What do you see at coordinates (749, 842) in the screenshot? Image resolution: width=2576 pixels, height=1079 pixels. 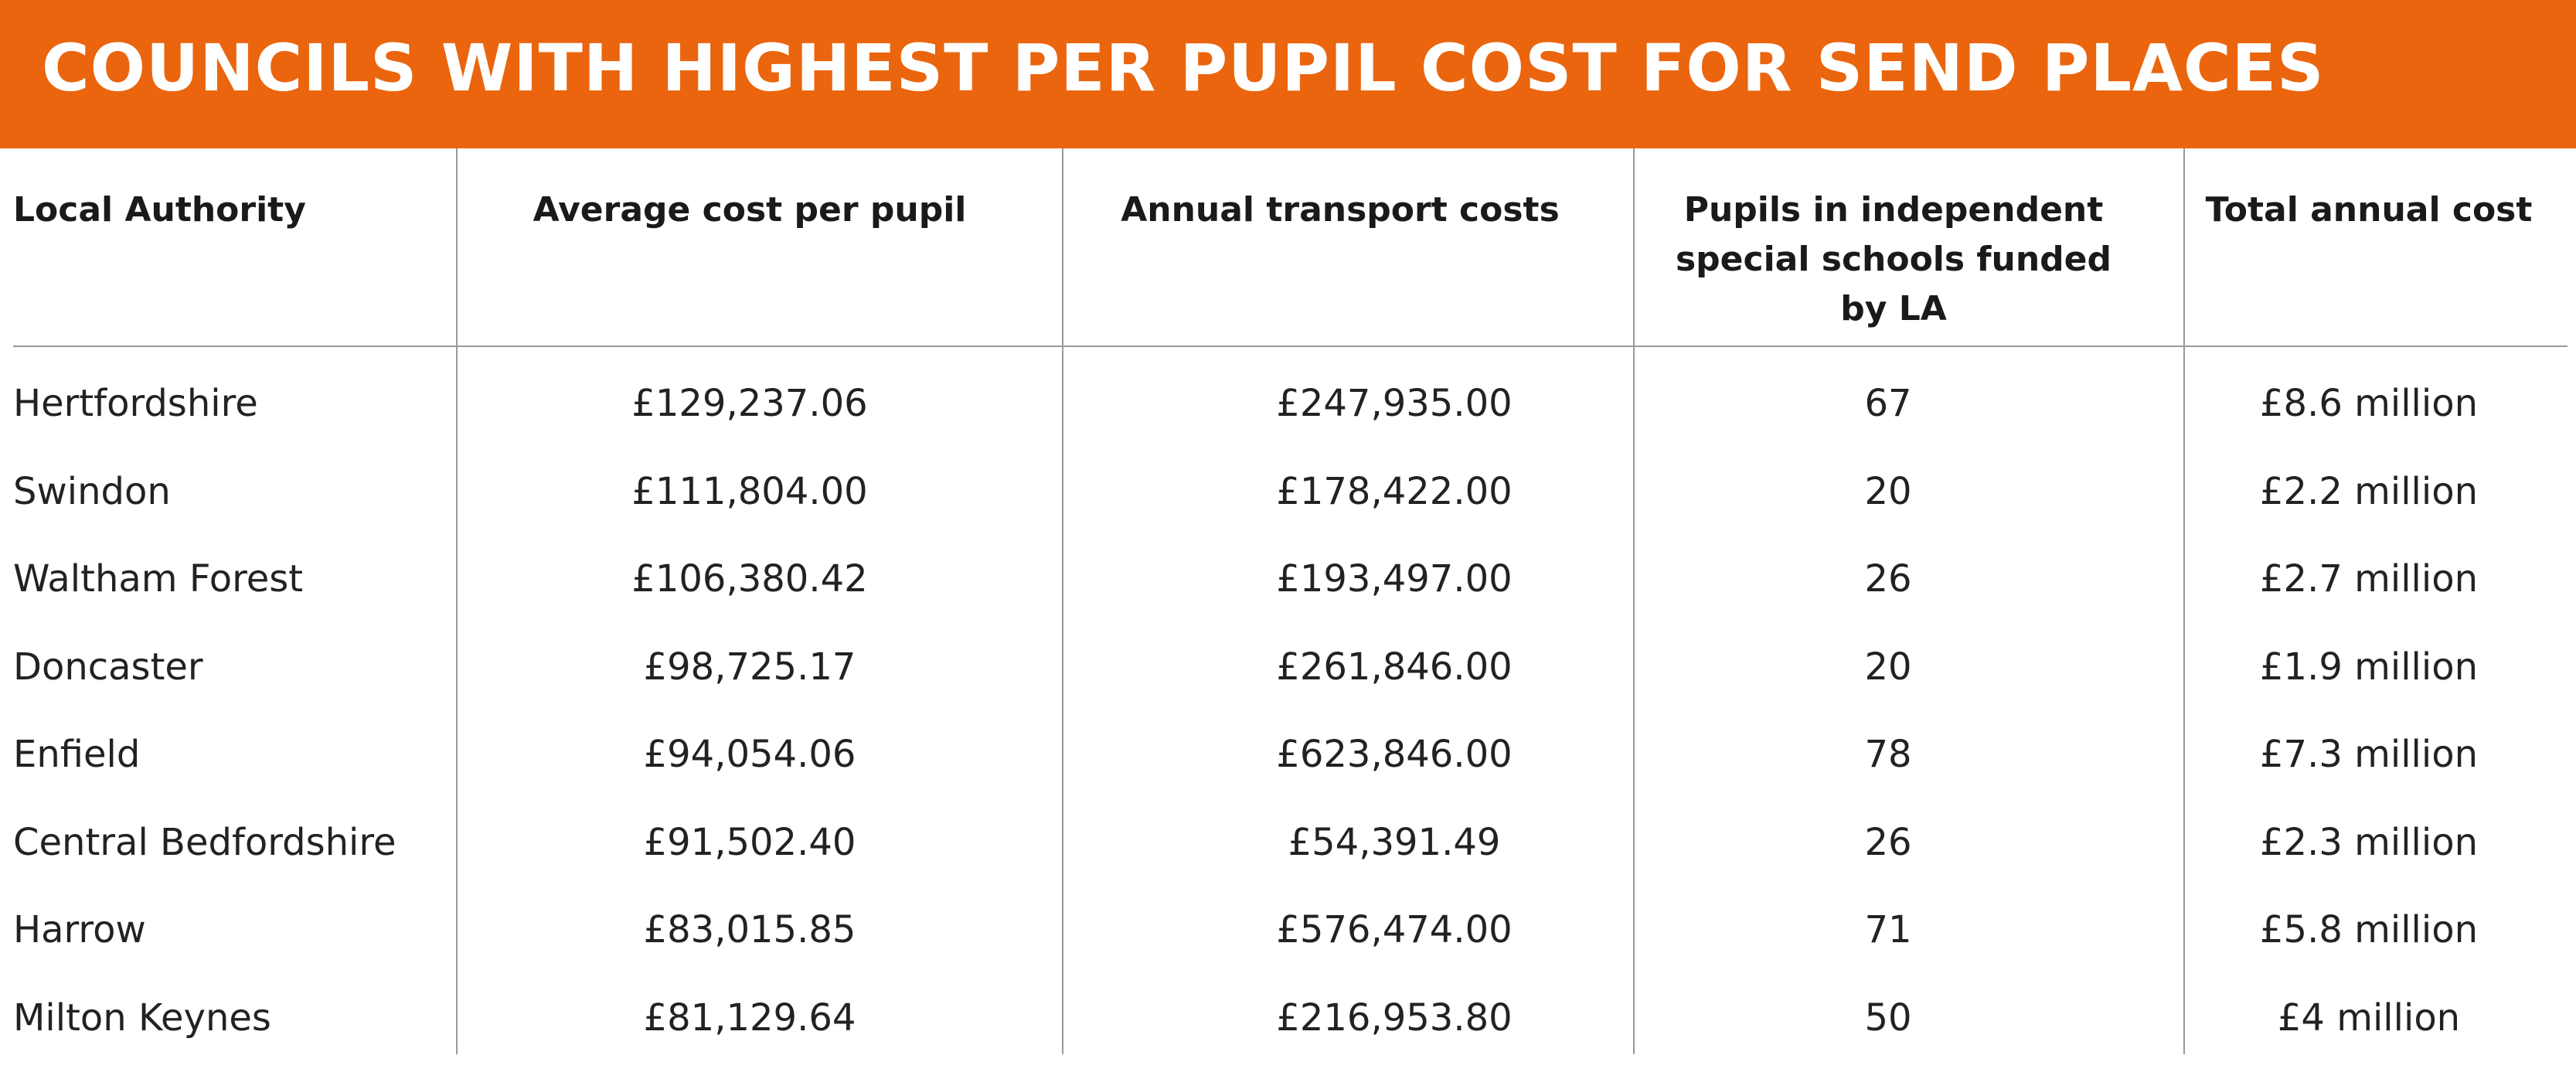 I see `cell-average-cost-per-pupil: £91,502.40` at bounding box center [749, 842].